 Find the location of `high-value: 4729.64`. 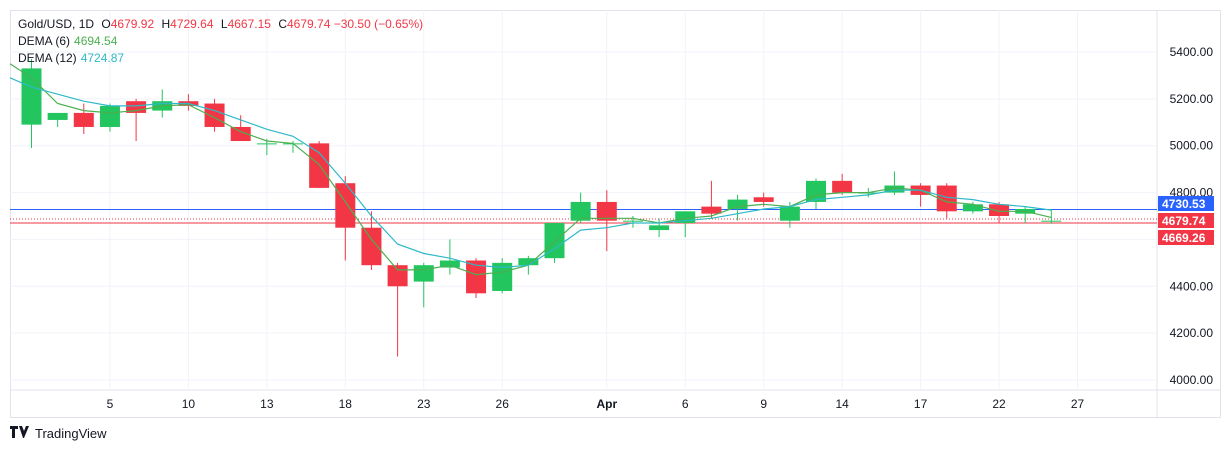

high-value: 4729.64 is located at coordinates (192, 24).